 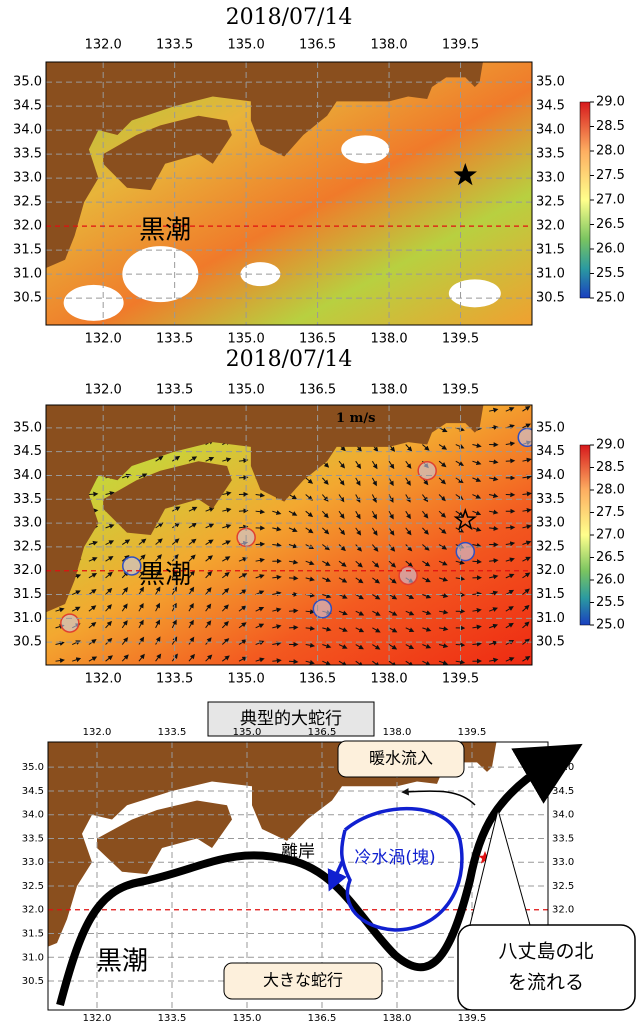 I want to click on cold-eddy-loop, so click(x=401, y=869).